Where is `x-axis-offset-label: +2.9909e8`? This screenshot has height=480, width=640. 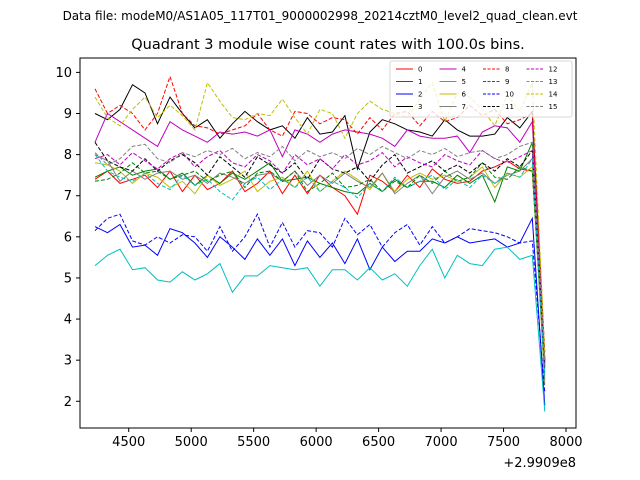
x-axis-offset-label: +2.9909e8 is located at coordinates (539, 463).